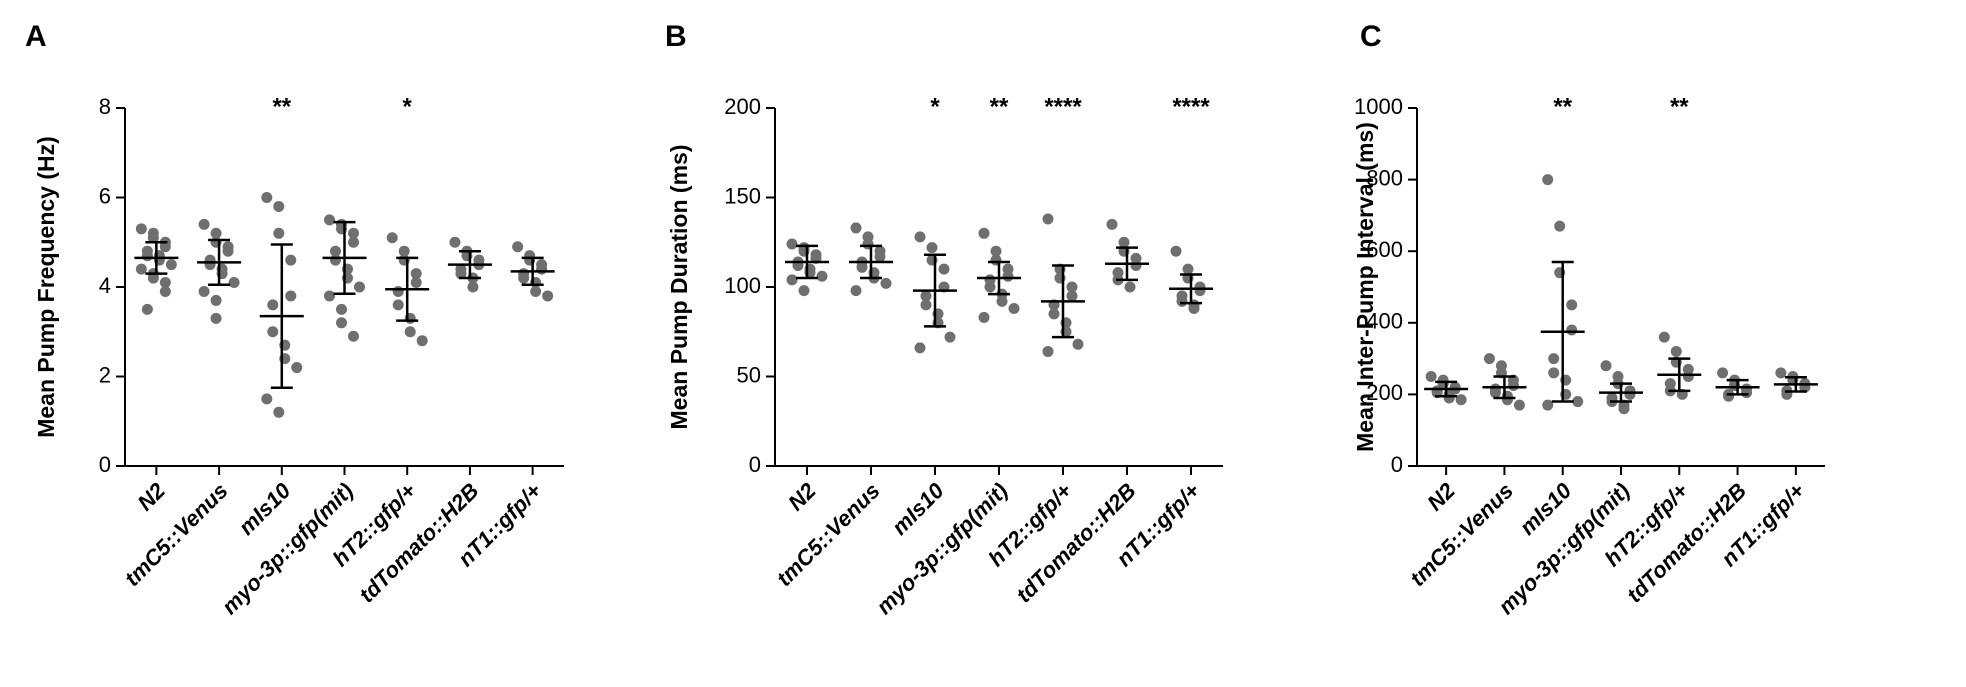 This screenshot has width=1966, height=687. I want to click on y-tick-label: 100, so click(742, 285).